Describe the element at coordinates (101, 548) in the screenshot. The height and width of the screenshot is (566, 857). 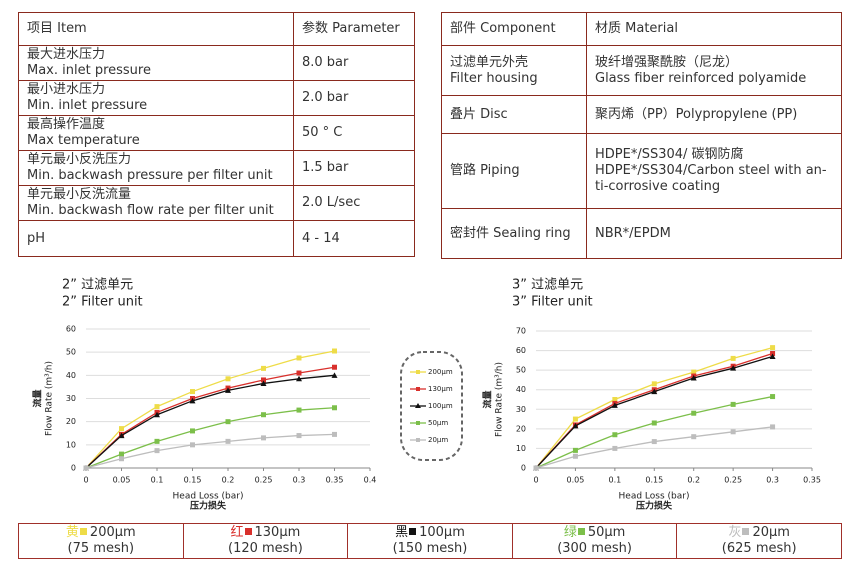
I see `mesh-count: (75 mesh)` at that location.